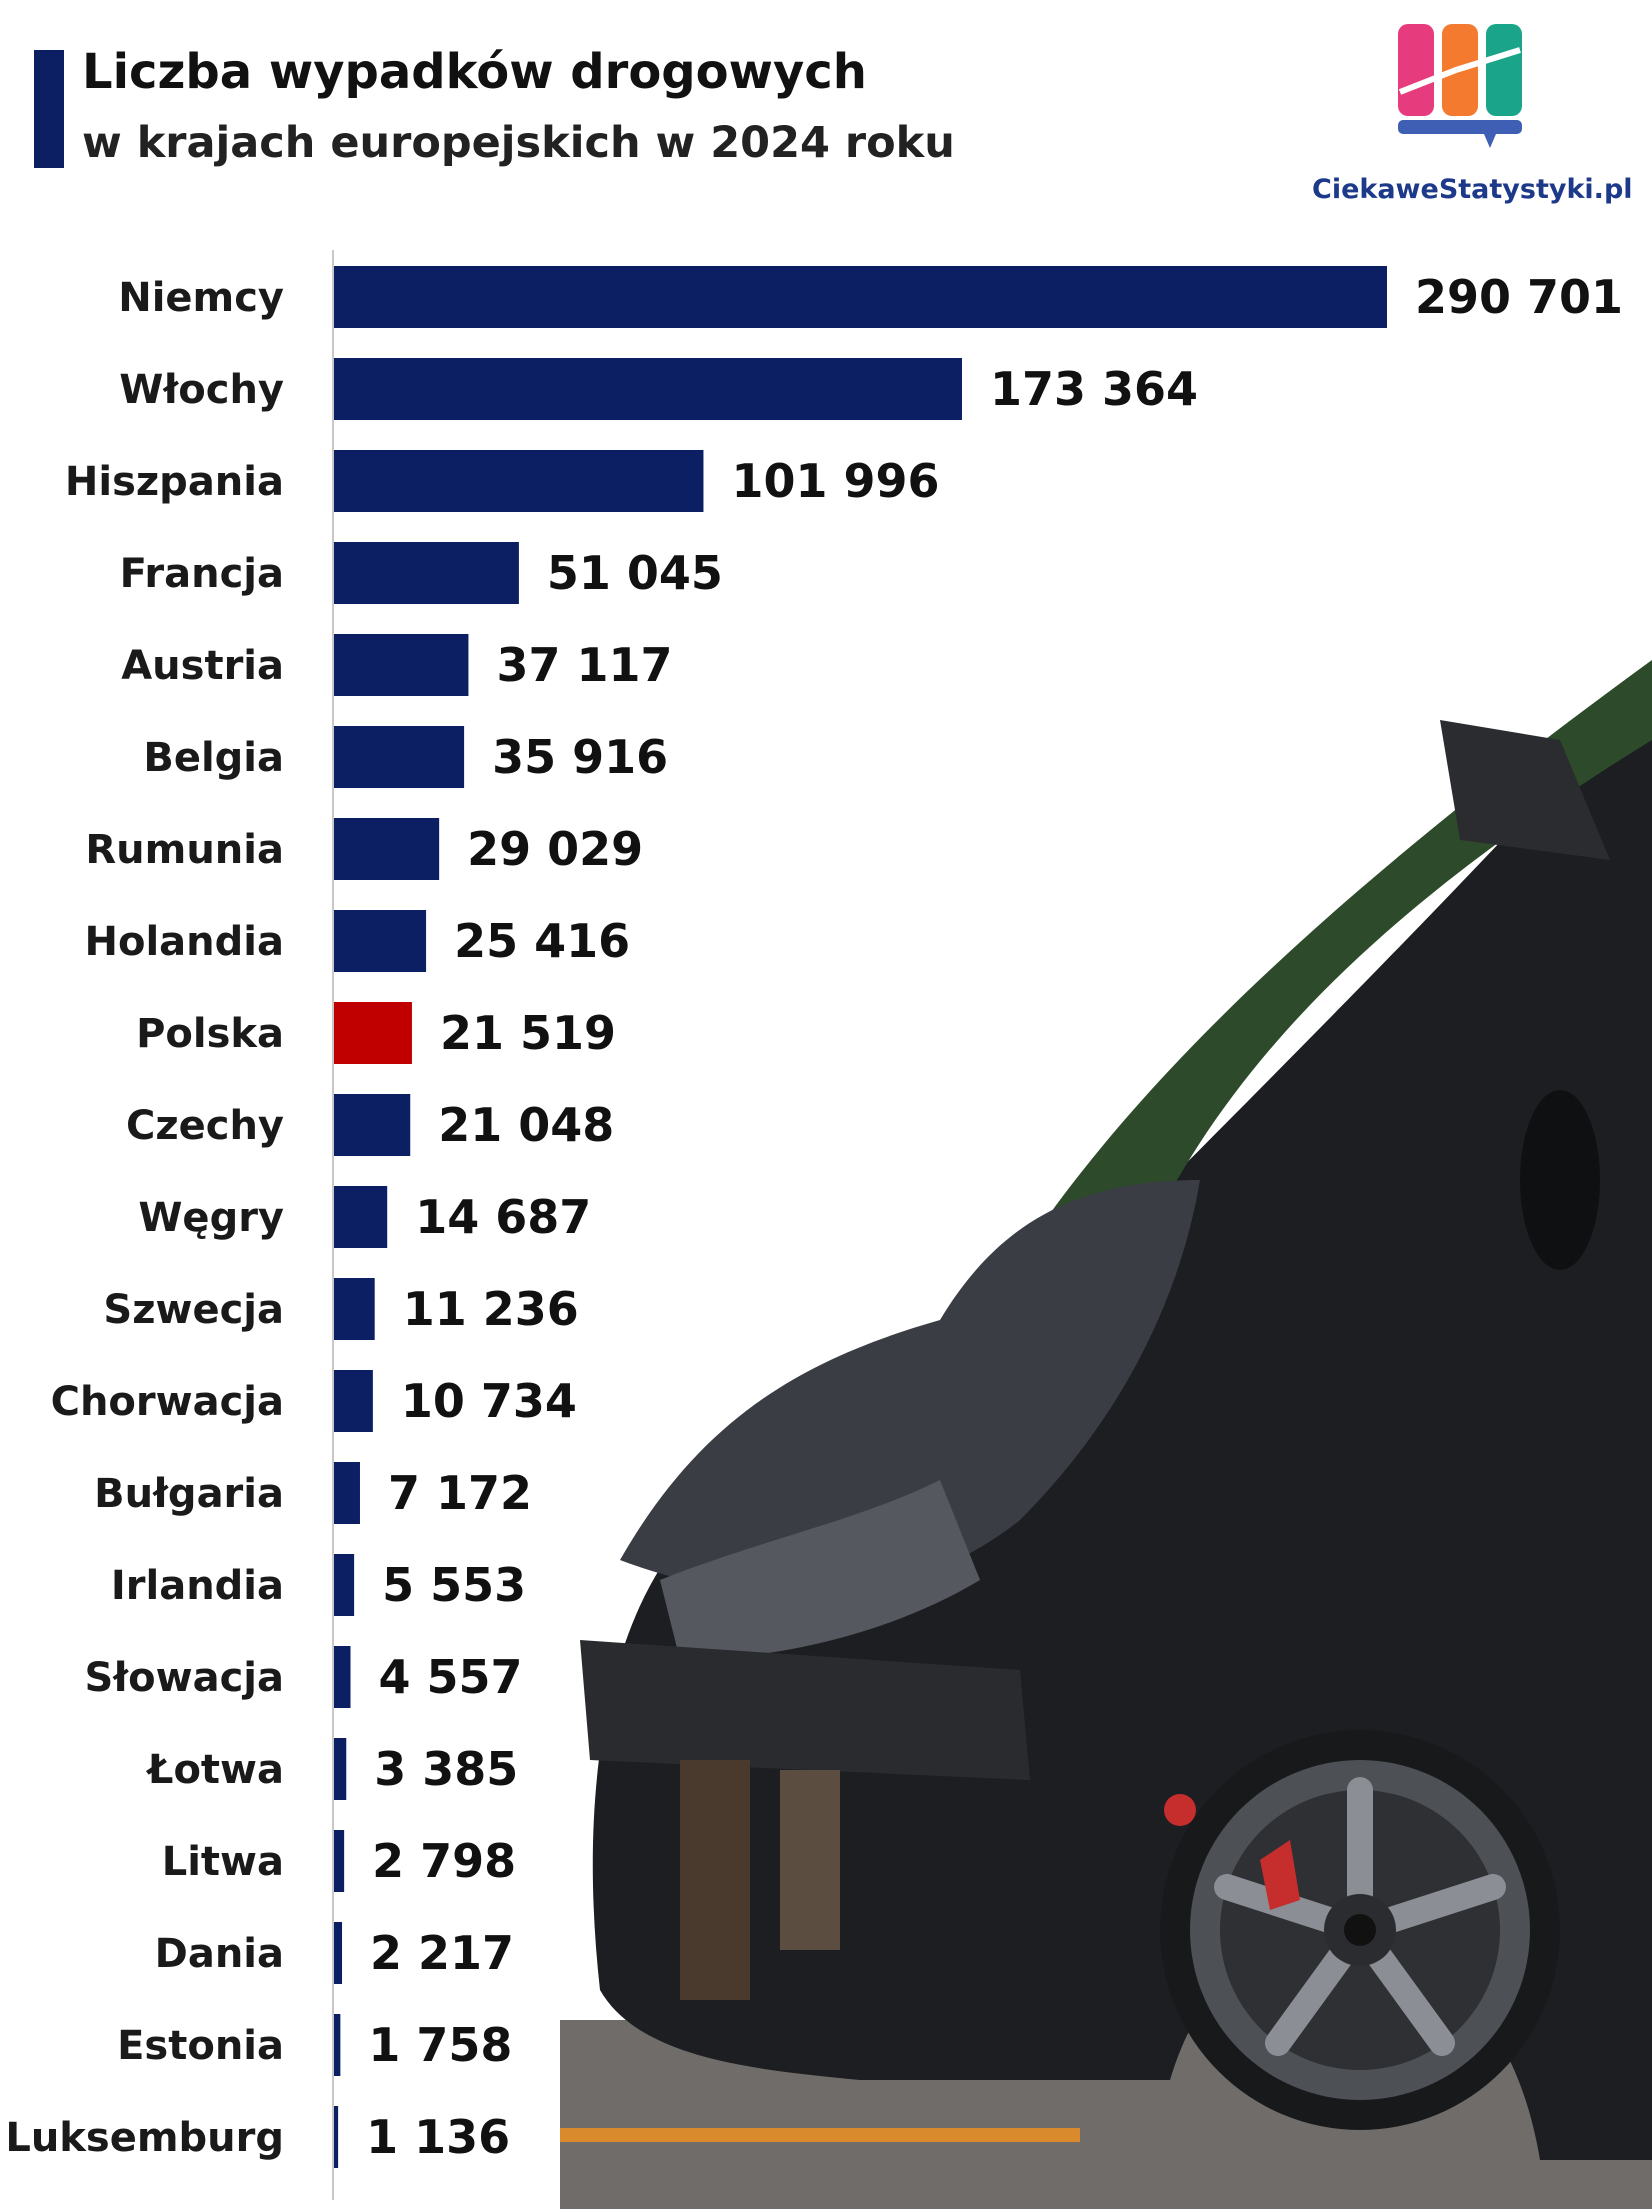 This screenshot has height=2209, width=1652. I want to click on bar-włochy, so click(648, 389).